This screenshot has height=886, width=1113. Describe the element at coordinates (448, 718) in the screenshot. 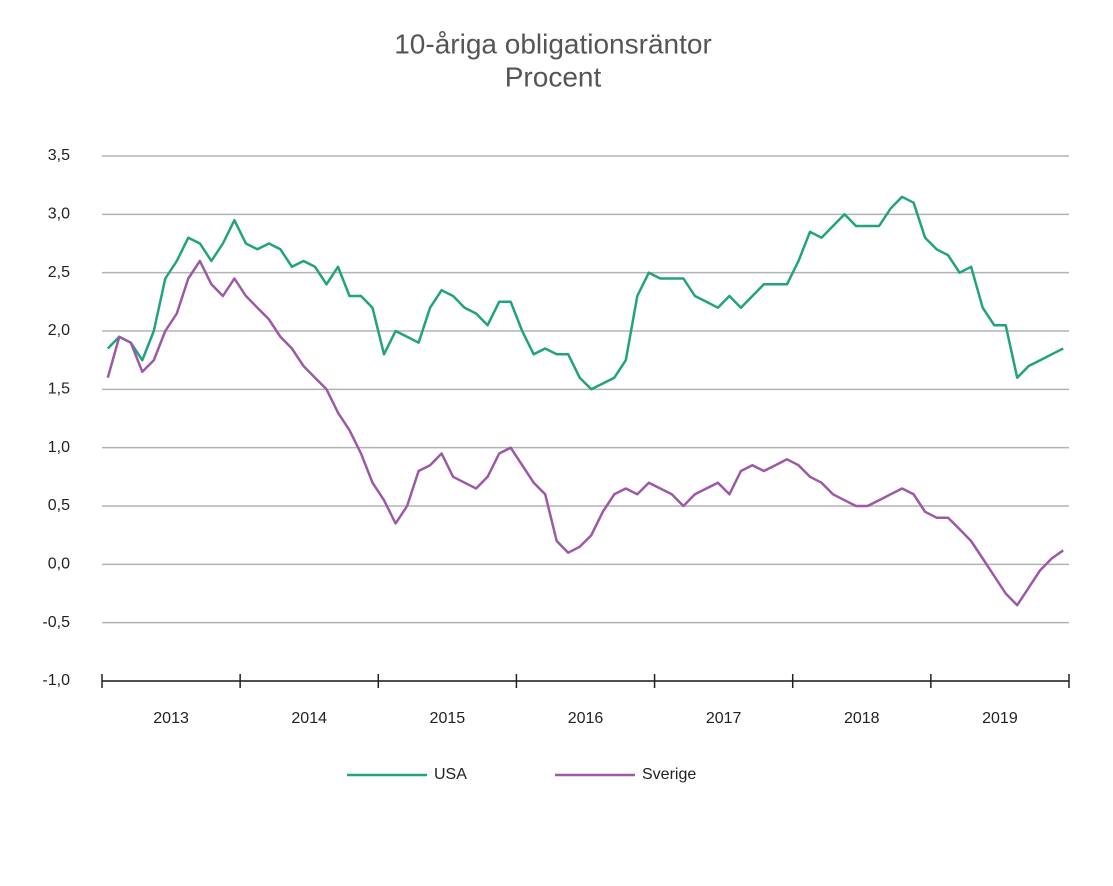

I see `x-tick-label: 2015` at that location.